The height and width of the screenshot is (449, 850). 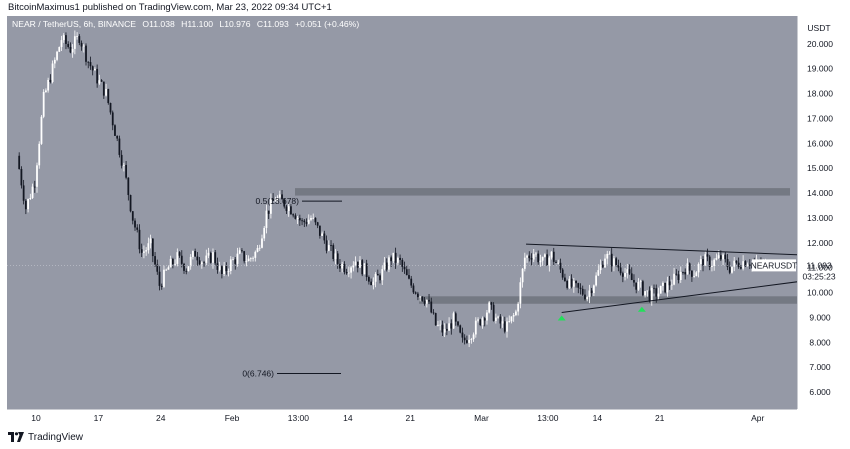 I want to click on time-axis: 10 17 24 Feb 13:00 14 21 Mar 13:00 14 21 Apr, so click(x=402, y=417).